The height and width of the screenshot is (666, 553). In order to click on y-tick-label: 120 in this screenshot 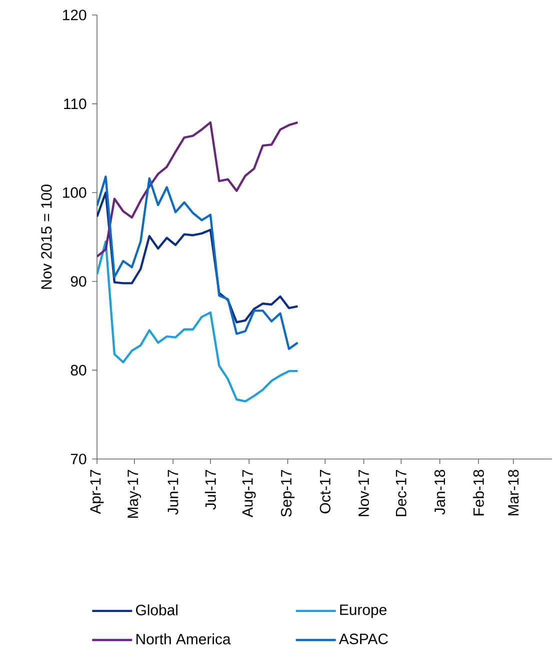, I will do `click(74, 15)`.